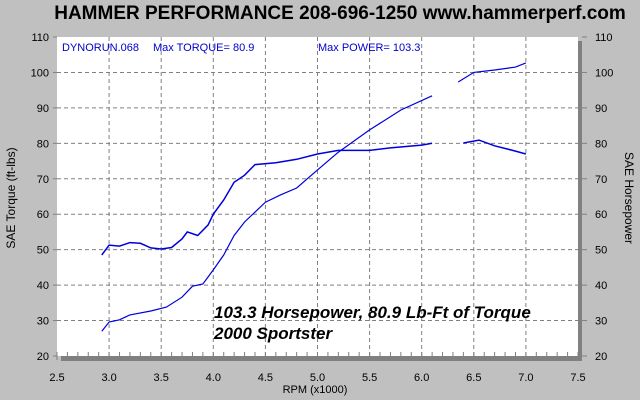  What do you see at coordinates (43, 144) in the screenshot?
I see `y-tick-label: 80` at bounding box center [43, 144].